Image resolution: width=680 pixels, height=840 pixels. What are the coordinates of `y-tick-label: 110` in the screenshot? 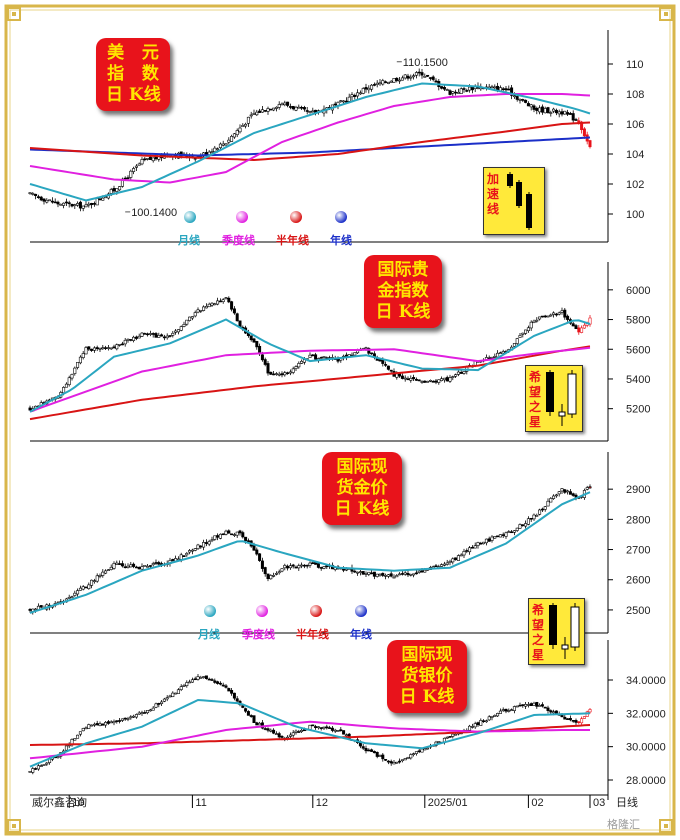 It's located at (635, 65).